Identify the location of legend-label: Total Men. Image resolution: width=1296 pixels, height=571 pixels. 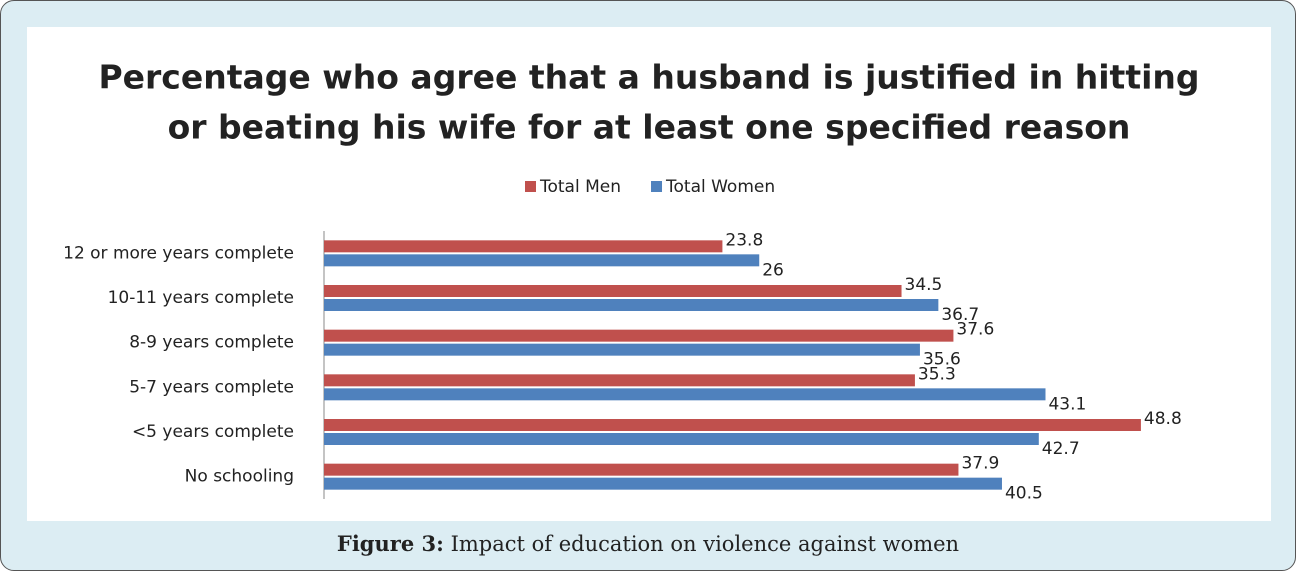
(580, 187).